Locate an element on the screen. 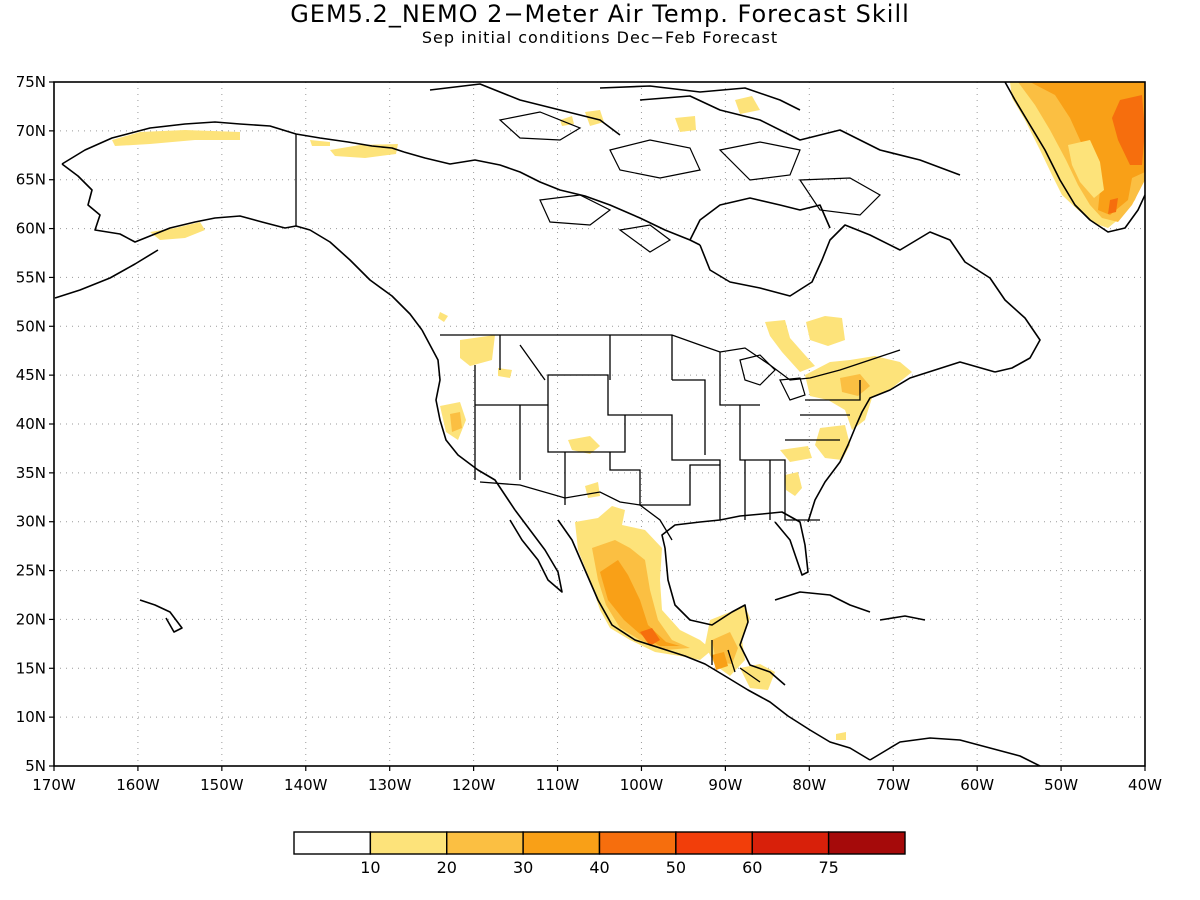 Image resolution: width=1200 pixels, height=900 pixels. region-central-america is located at coordinates (775, 673).